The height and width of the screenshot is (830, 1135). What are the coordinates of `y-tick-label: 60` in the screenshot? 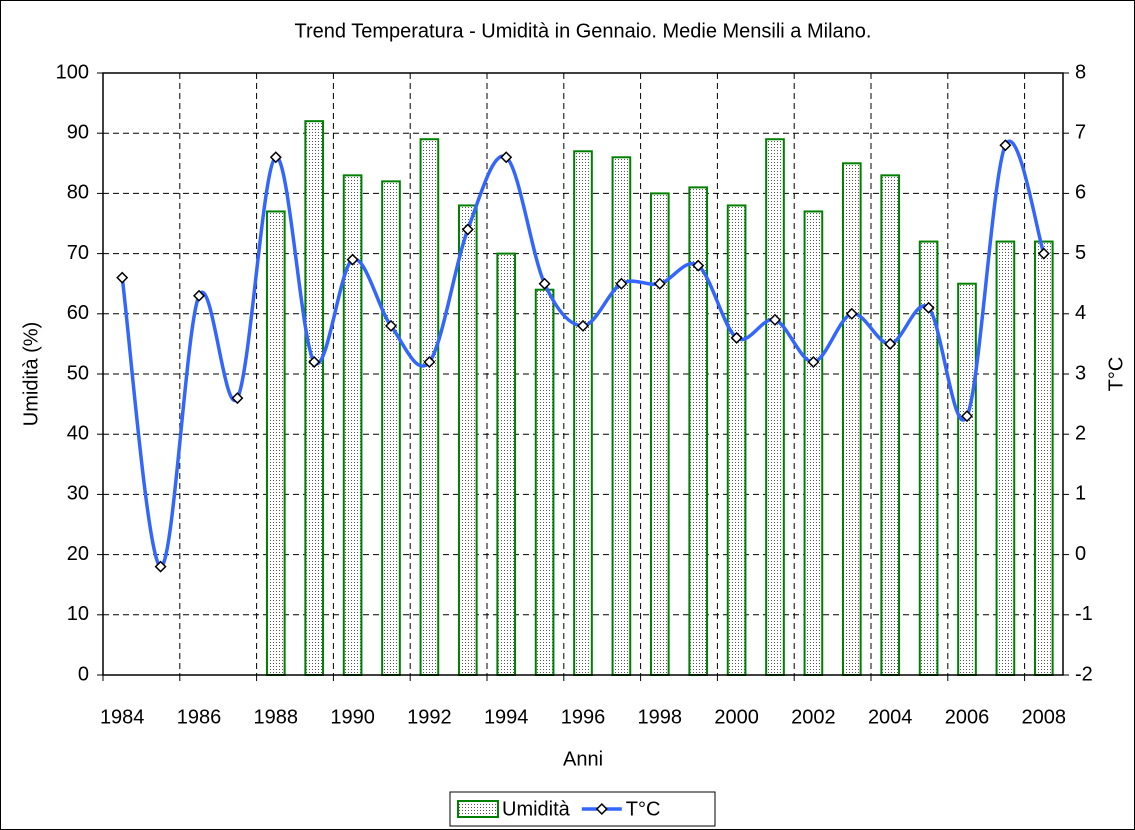 It's located at (78, 313).